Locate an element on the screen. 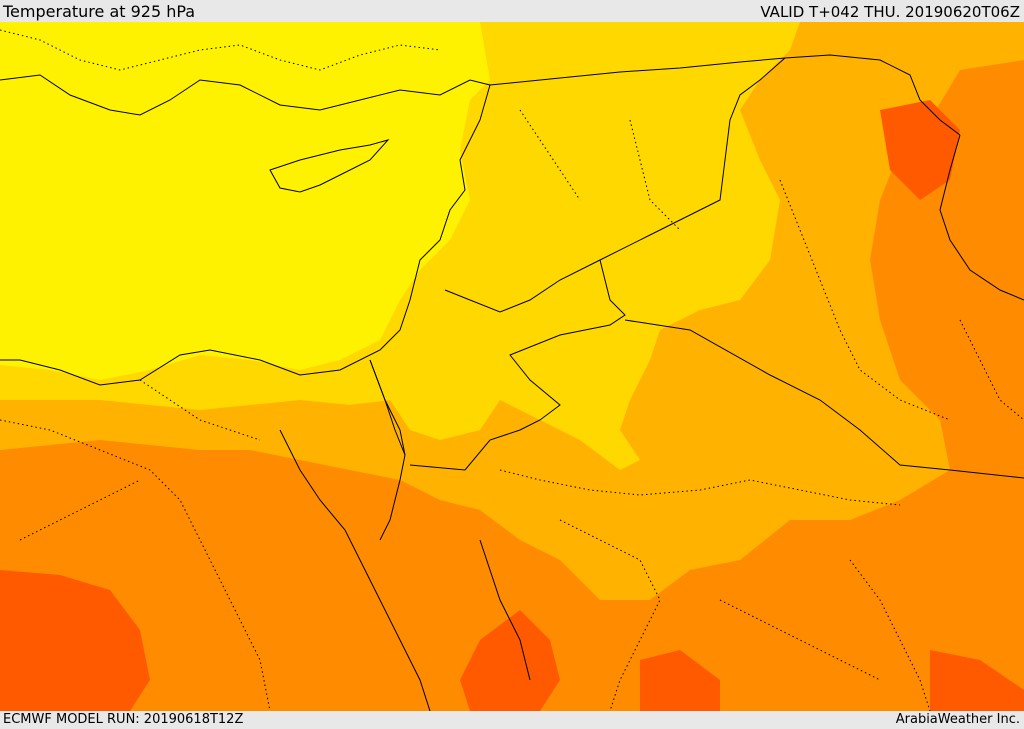  syria-iraq-border is located at coordinates (615, 185).